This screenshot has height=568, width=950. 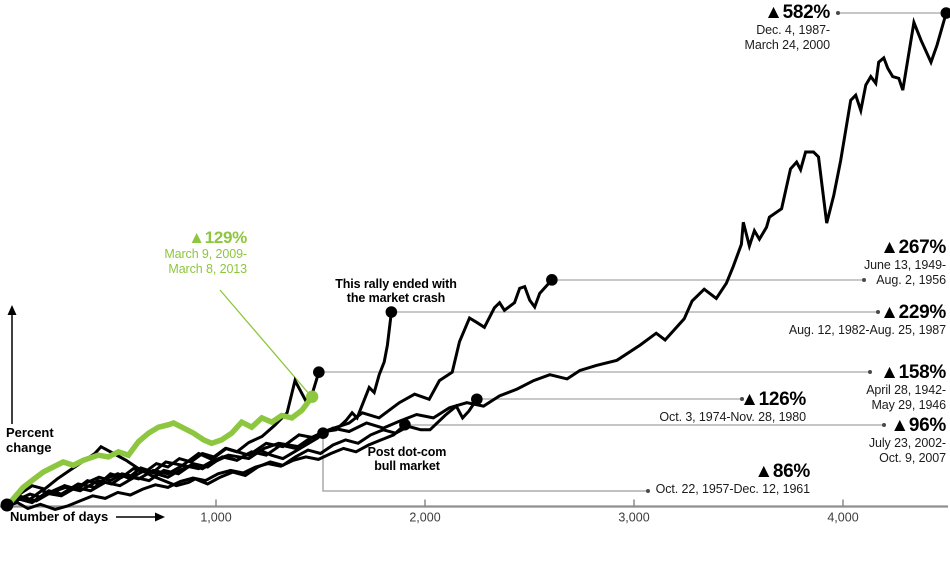 I want to click on x-tick-label: 1,000, so click(x=215, y=518).